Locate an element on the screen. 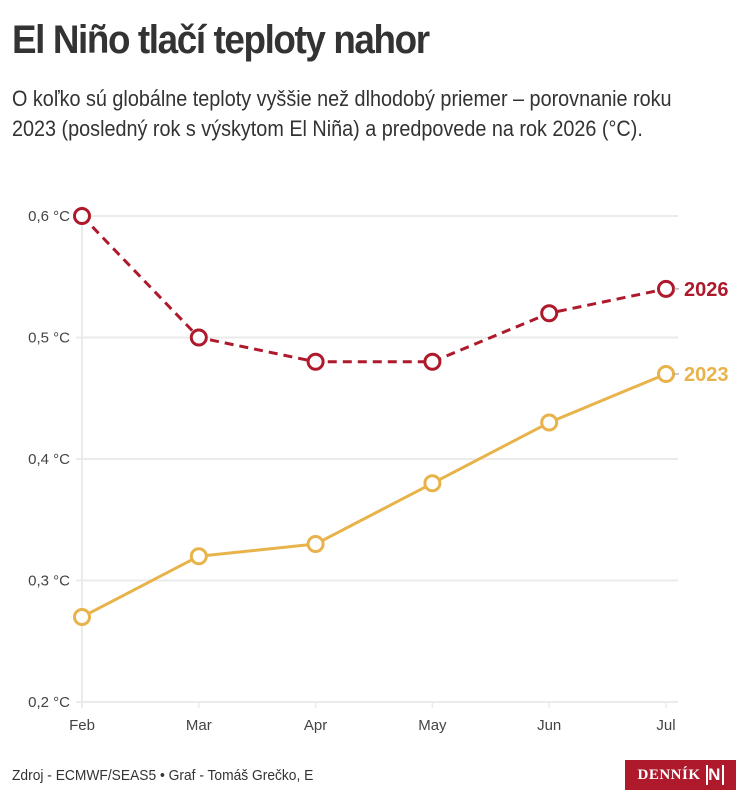 Image resolution: width=750 pixels, height=808 pixels. x-tick-label: Feb is located at coordinates (82, 725).